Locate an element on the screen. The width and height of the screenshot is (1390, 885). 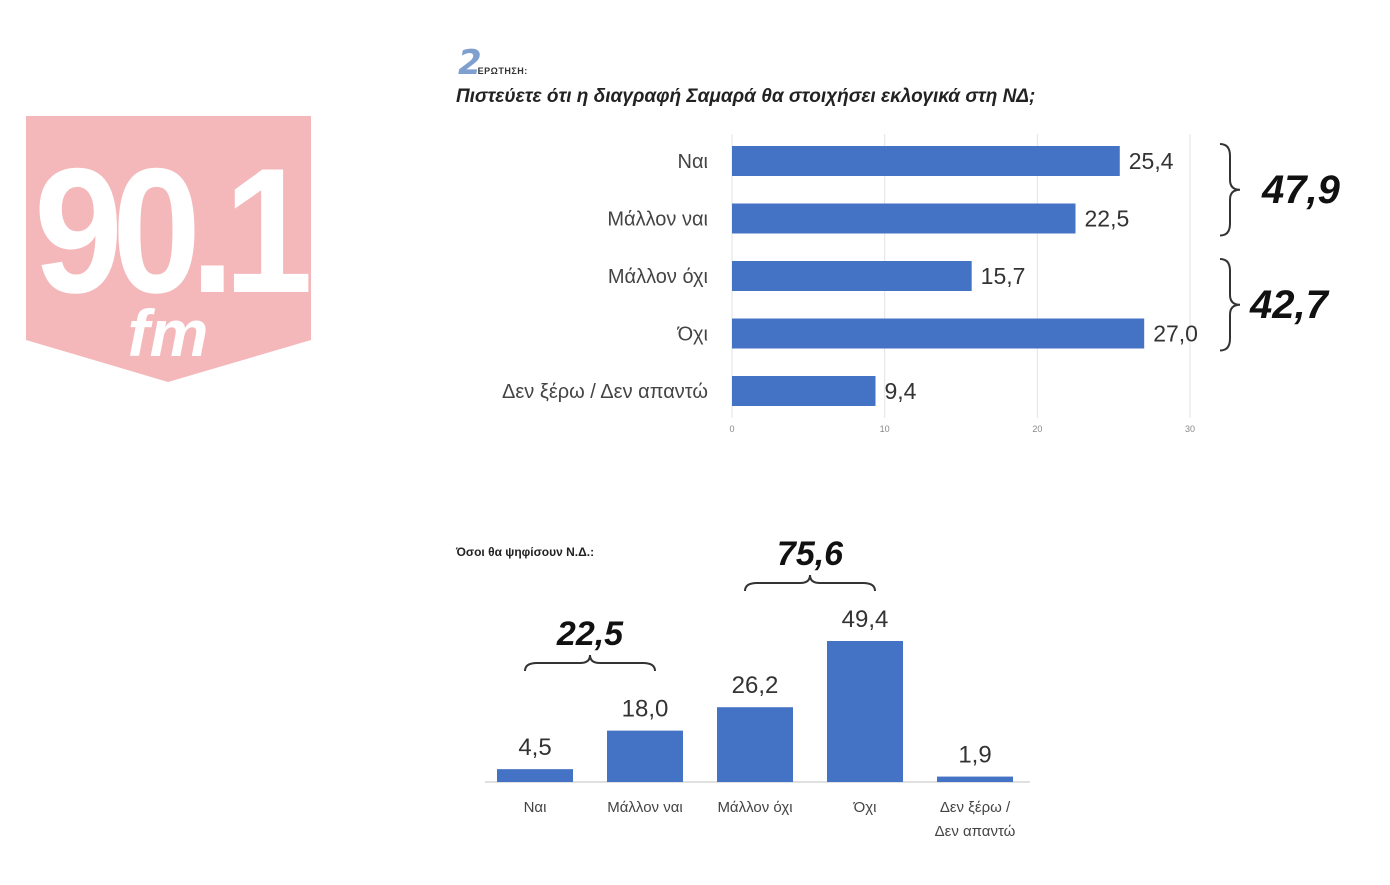
logo-suffix: fm is located at coordinates (168, 333).